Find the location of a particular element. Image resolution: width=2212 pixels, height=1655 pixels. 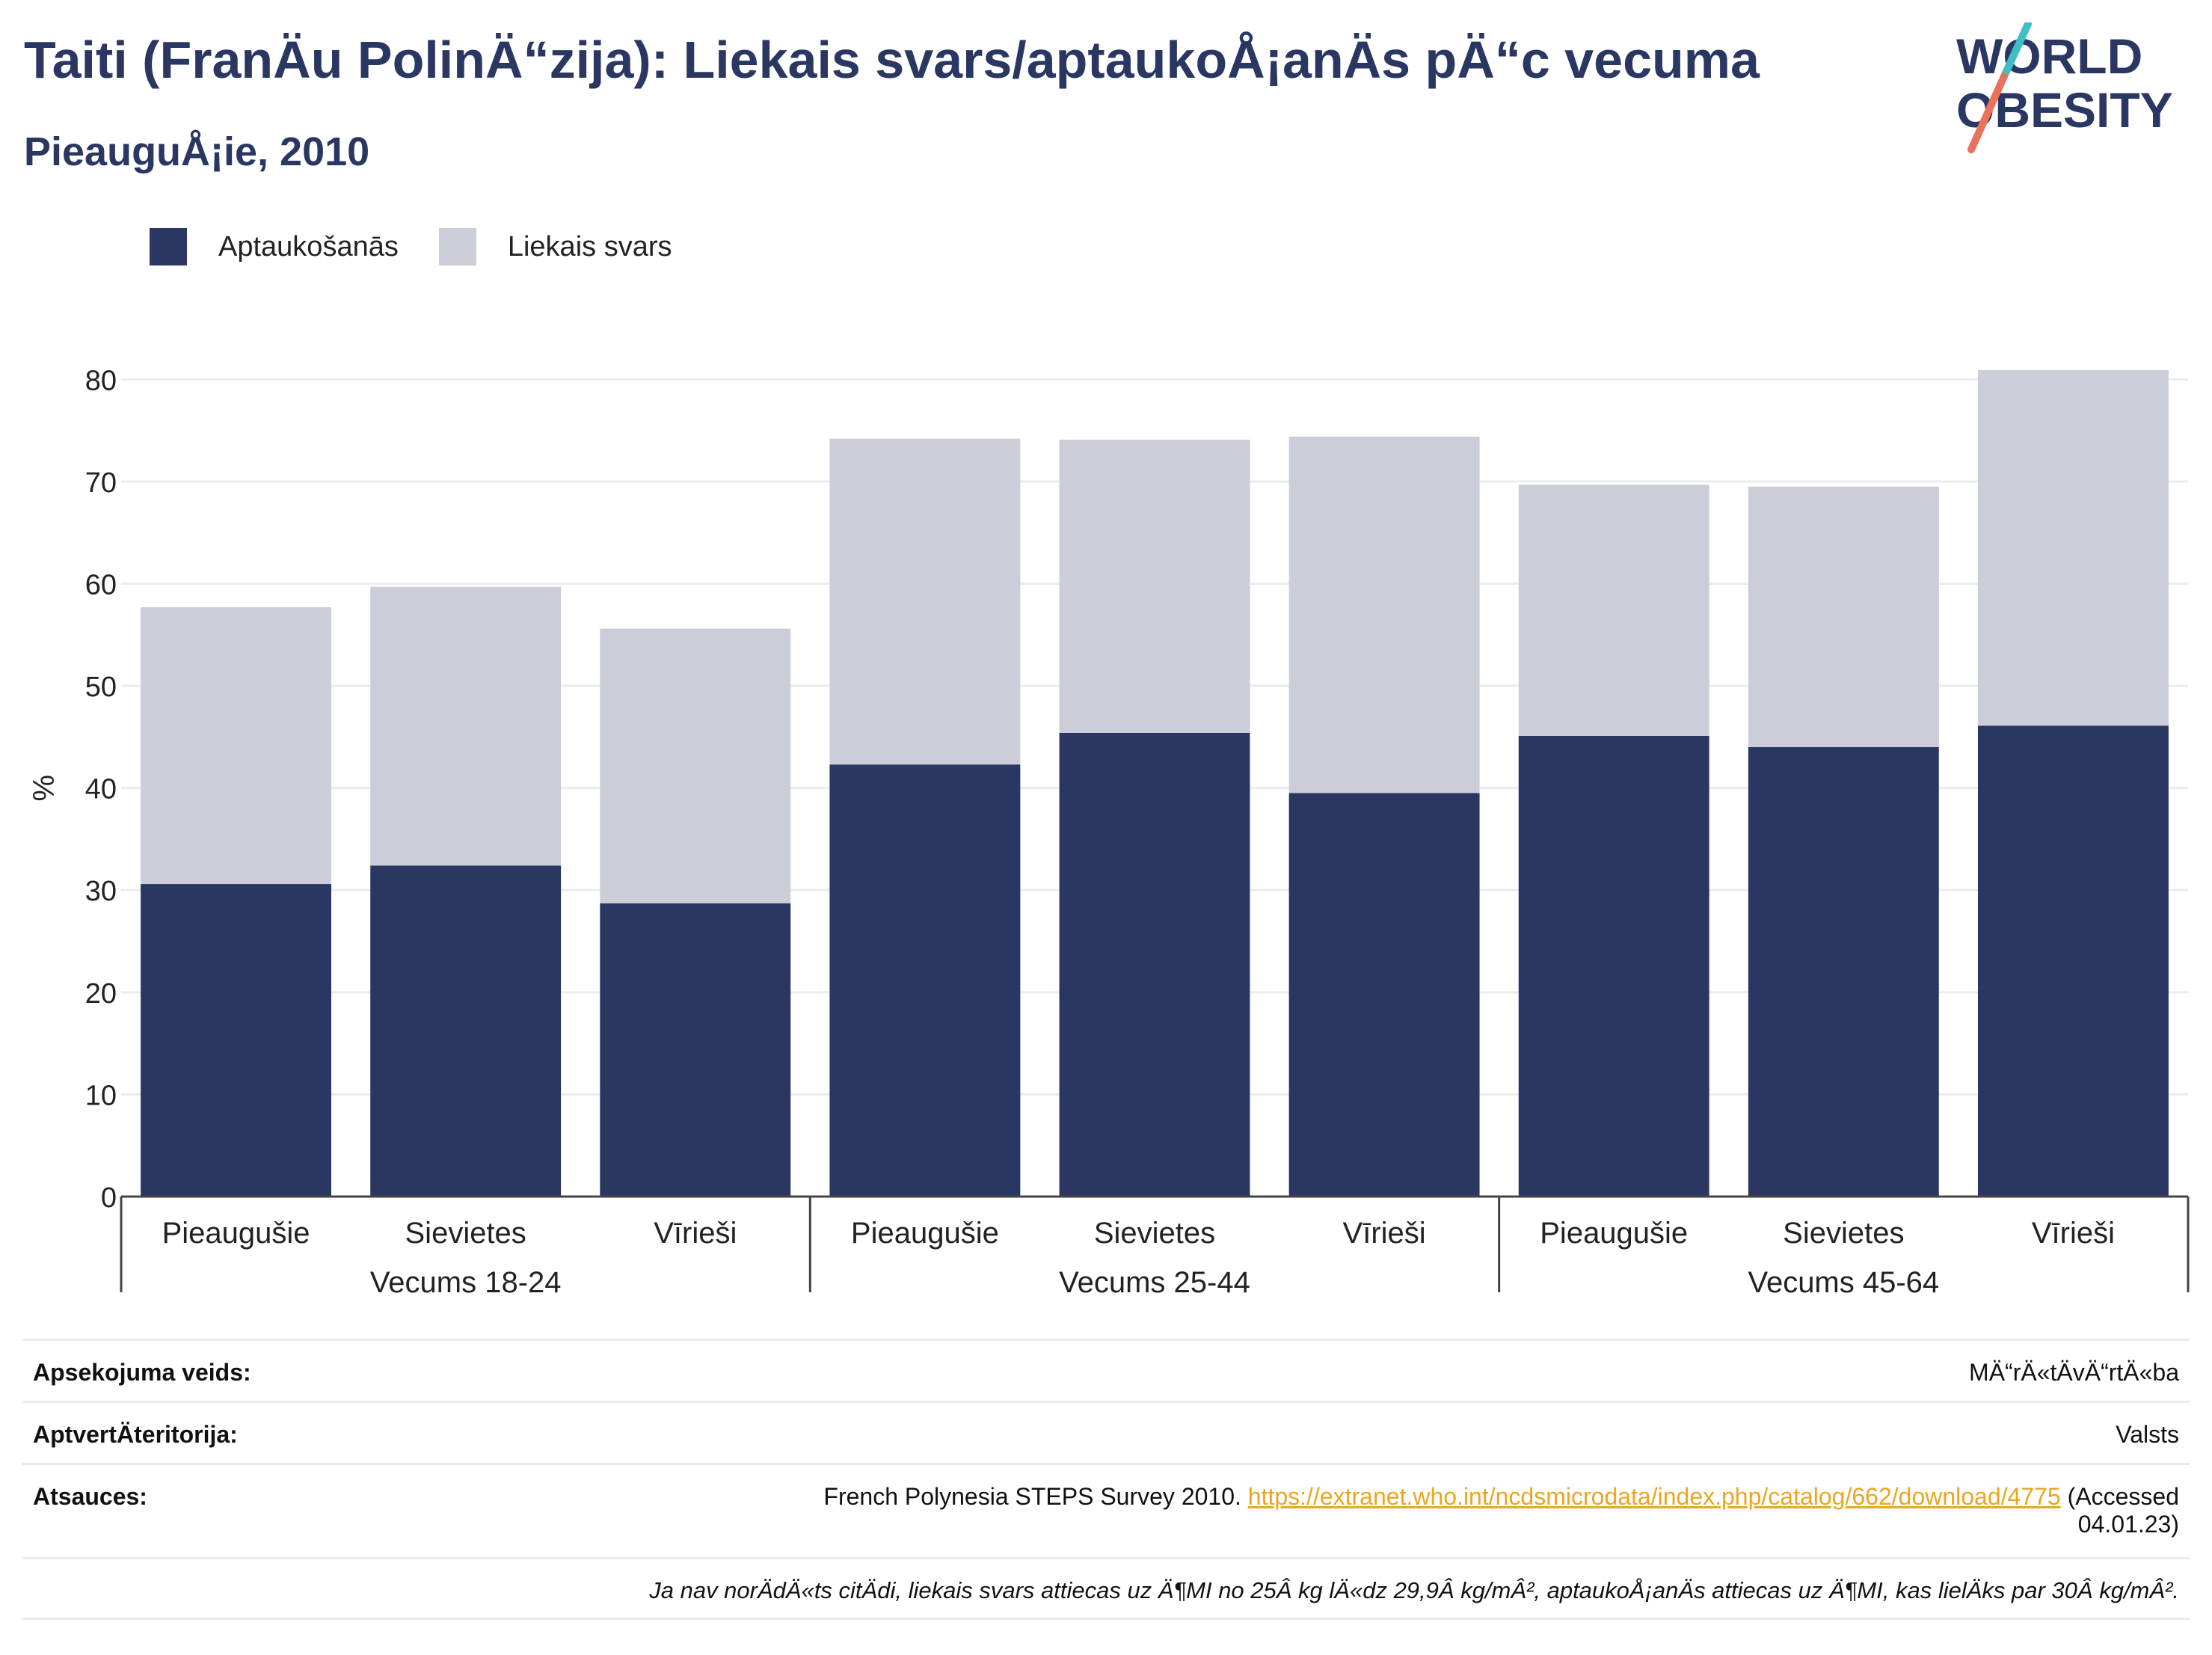

legend-label-obesity: Aptaukošanās is located at coordinates (308, 246).